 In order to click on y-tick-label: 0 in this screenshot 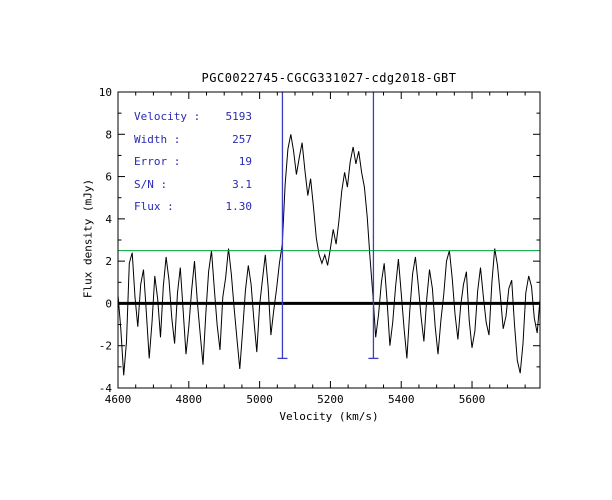, I will do `click(108, 303)`.